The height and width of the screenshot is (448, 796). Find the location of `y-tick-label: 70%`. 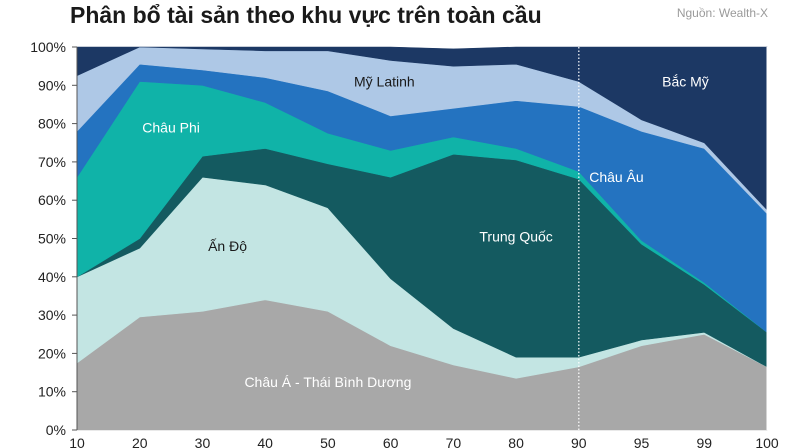

y-tick-label: 70% is located at coordinates (52, 162).